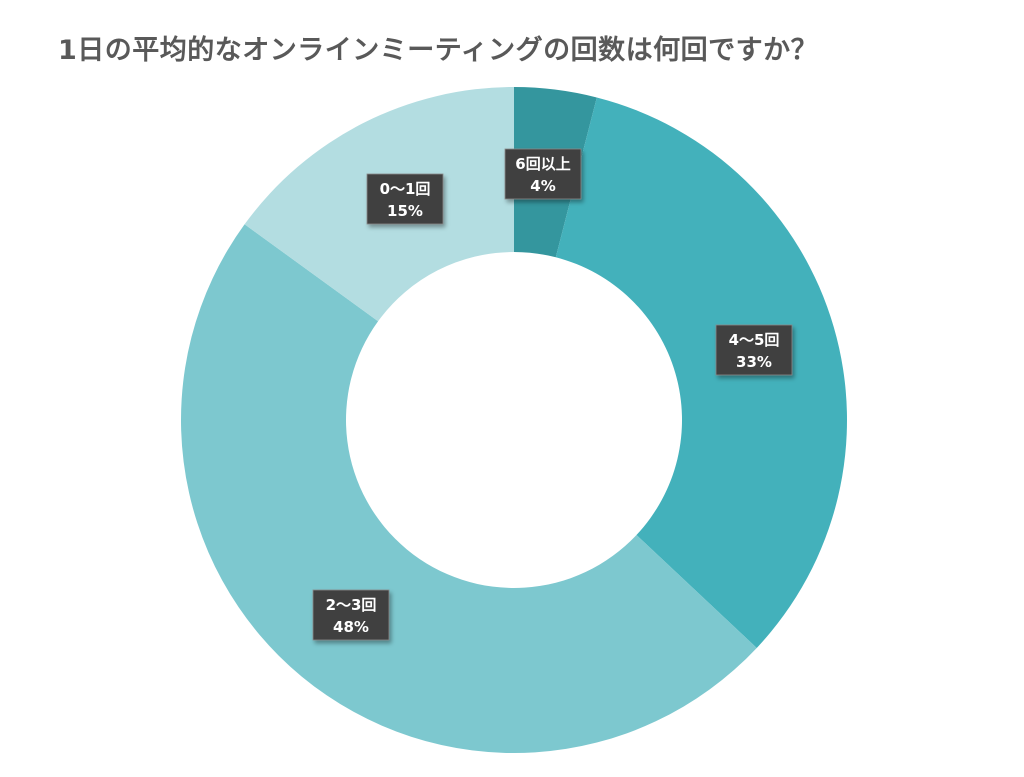 The height and width of the screenshot is (777, 1024). Describe the element at coordinates (405, 189) in the screenshot. I see `slice-label-category: 0～1回` at that location.